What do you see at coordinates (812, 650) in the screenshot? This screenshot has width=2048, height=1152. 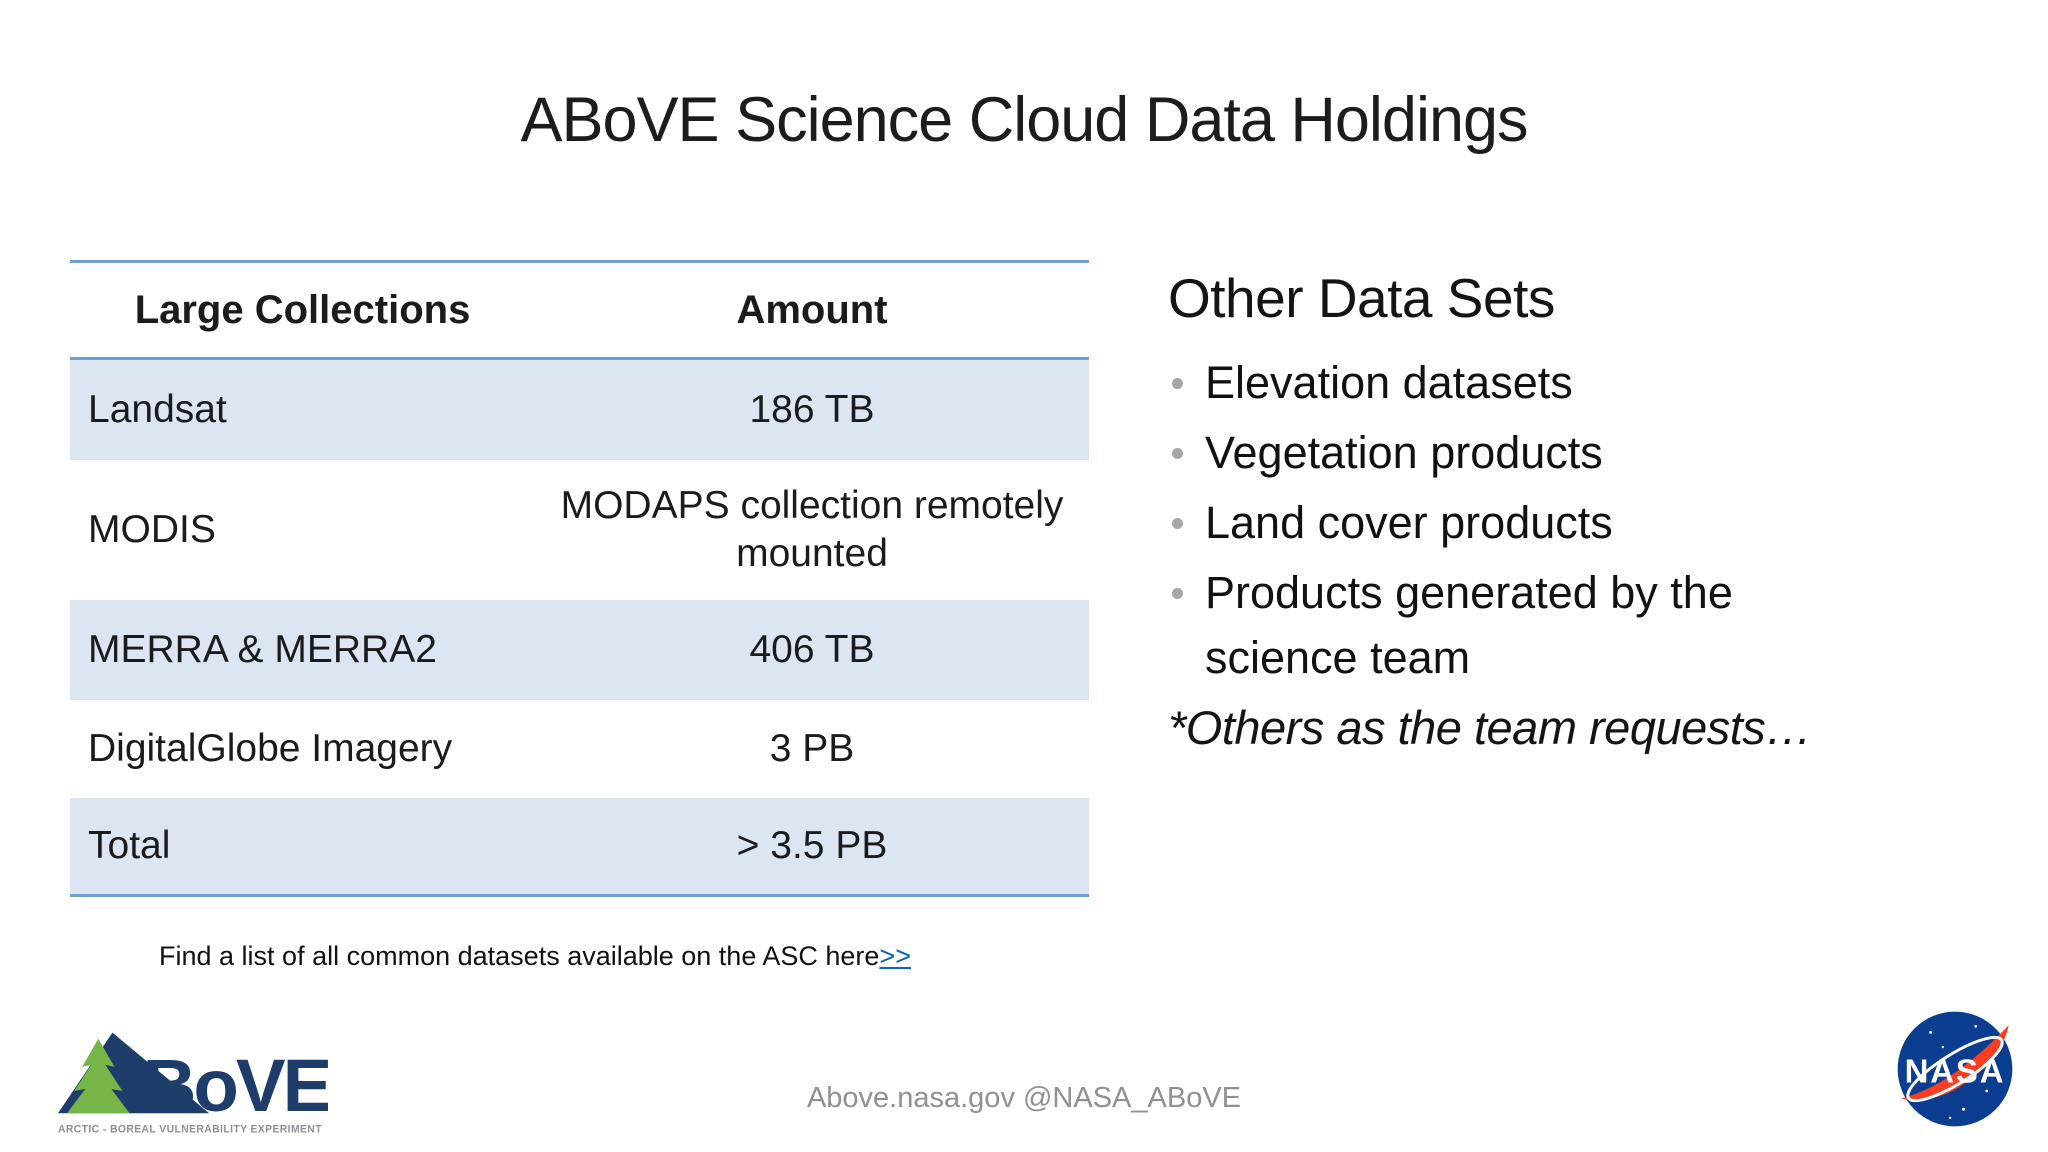 I see `table-cell-amount: 406 TB` at bounding box center [812, 650].